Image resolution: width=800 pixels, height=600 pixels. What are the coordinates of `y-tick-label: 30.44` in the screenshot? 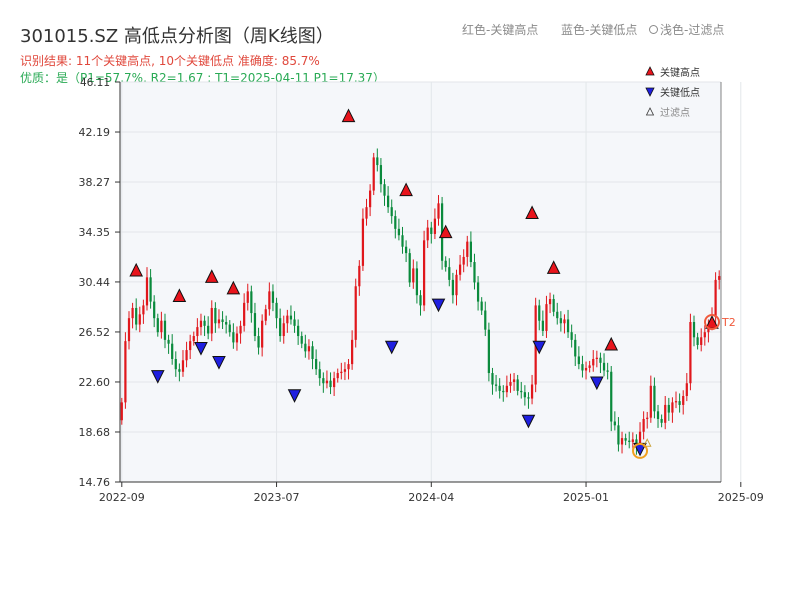 It's located at (95, 282).